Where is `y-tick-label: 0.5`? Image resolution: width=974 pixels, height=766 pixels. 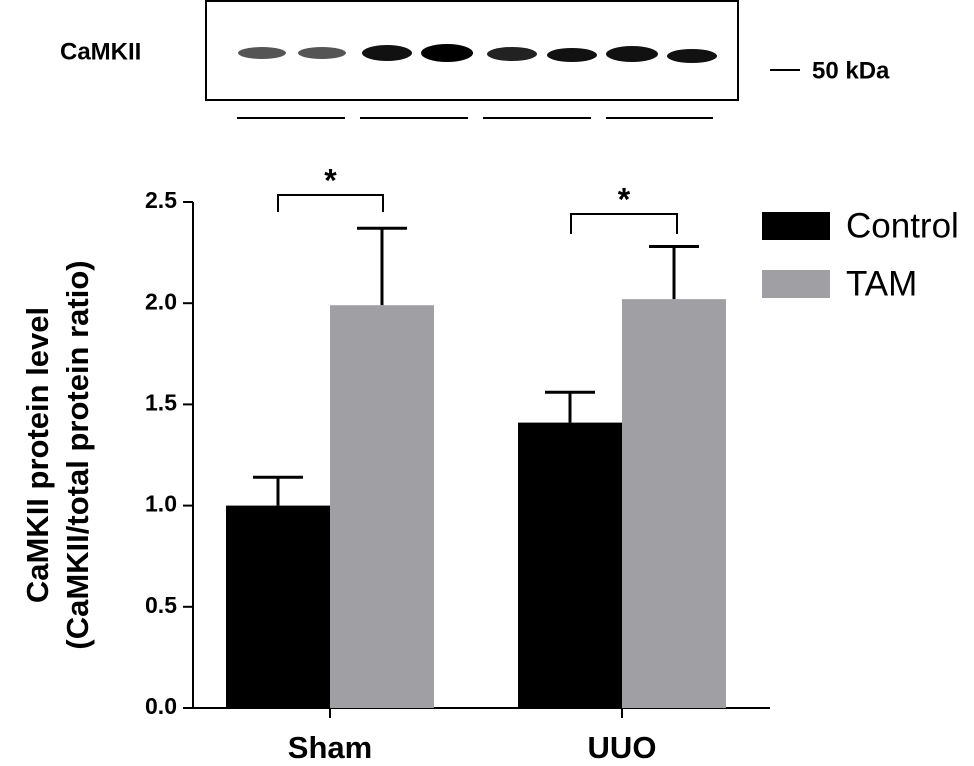 y-tick-label: 0.5 is located at coordinates (161, 605).